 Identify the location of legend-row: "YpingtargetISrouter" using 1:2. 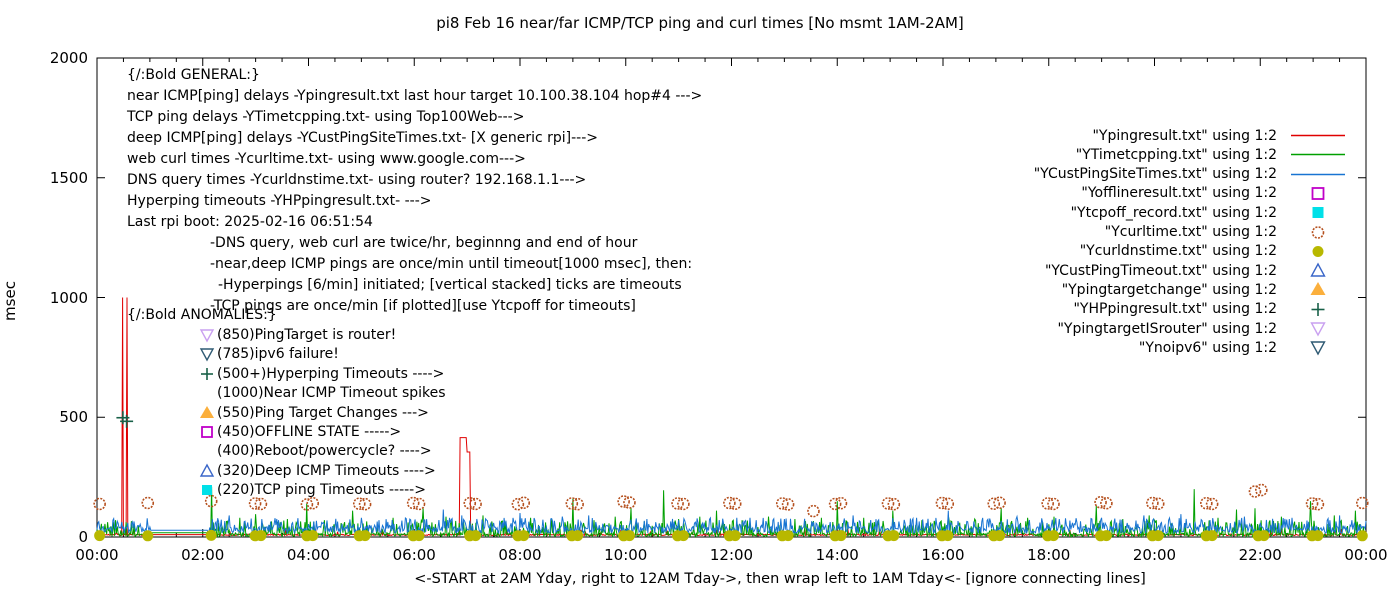
(1168, 328).